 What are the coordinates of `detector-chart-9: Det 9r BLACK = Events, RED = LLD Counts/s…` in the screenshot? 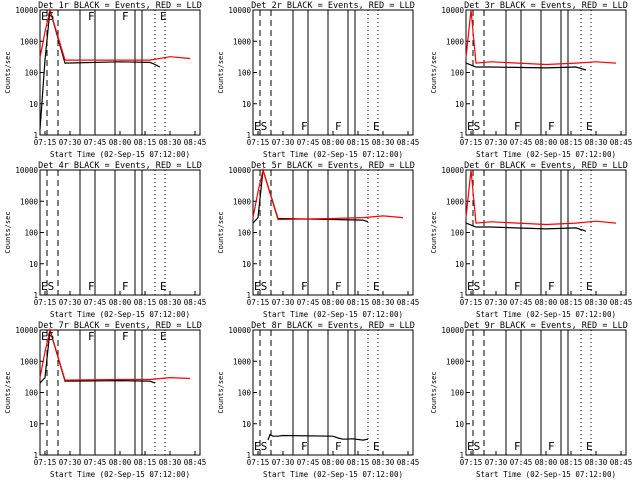 It's located at (531, 400).